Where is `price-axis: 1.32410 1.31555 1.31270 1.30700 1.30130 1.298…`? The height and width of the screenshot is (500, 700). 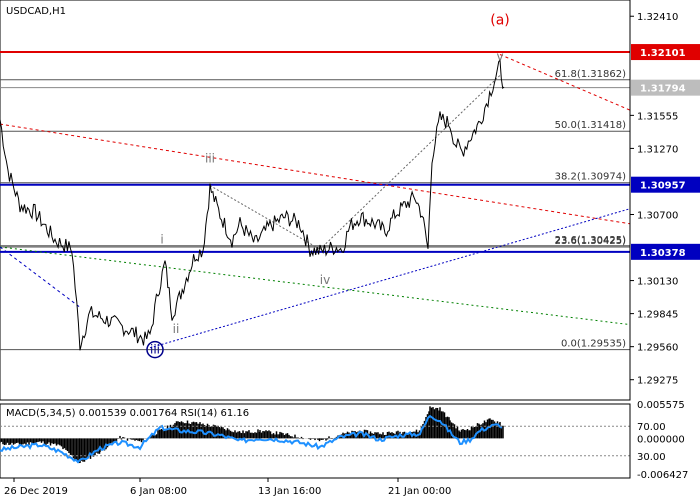
price-axis: 1.32410 1.31555 1.31270 1.30700 1.30130 1.298… is located at coordinates (664, 200).